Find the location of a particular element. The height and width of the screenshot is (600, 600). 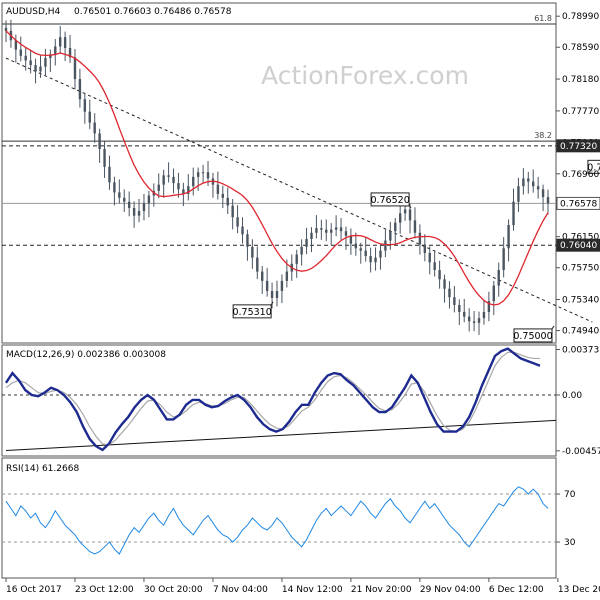

watermark: ActionForex.com is located at coordinates (365, 75).